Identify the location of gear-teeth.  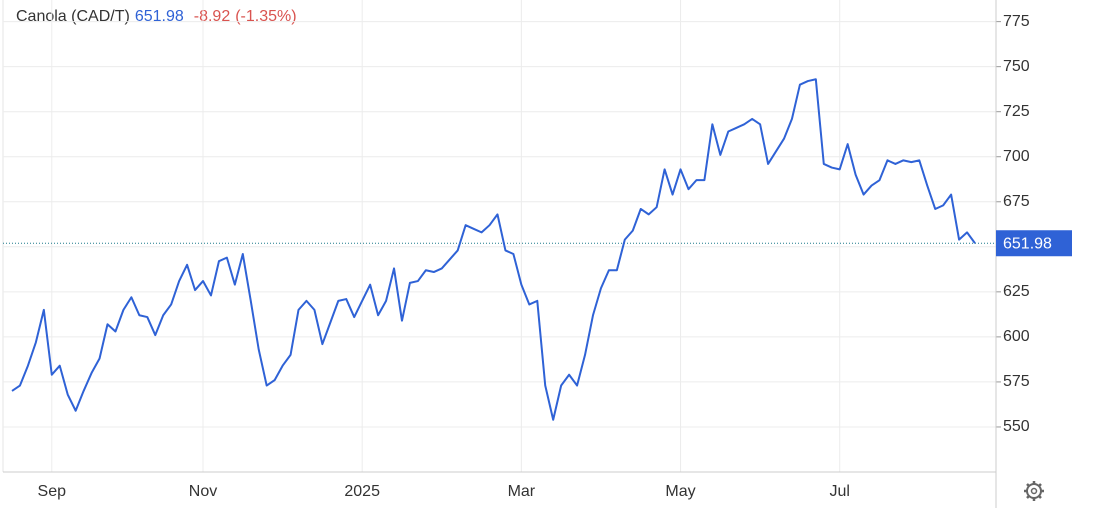
(1034, 491).